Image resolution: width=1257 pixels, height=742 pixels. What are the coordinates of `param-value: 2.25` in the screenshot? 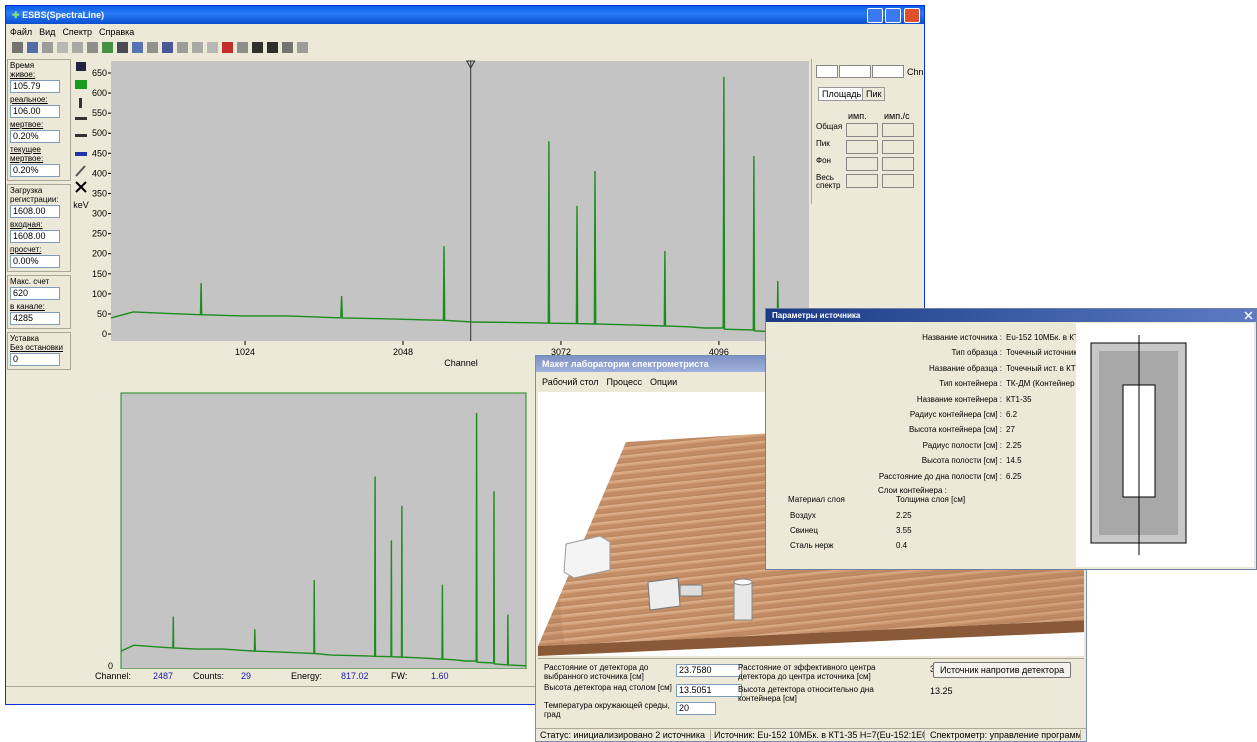 It's located at (1014, 445).